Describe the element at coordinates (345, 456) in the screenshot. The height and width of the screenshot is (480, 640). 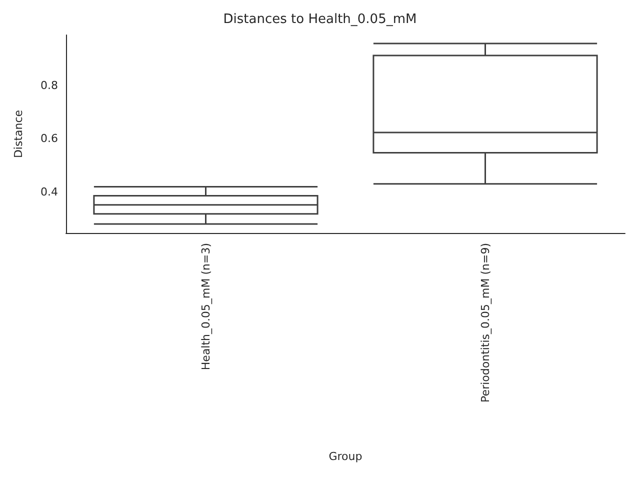
I see `x-axis-title: Group` at that location.